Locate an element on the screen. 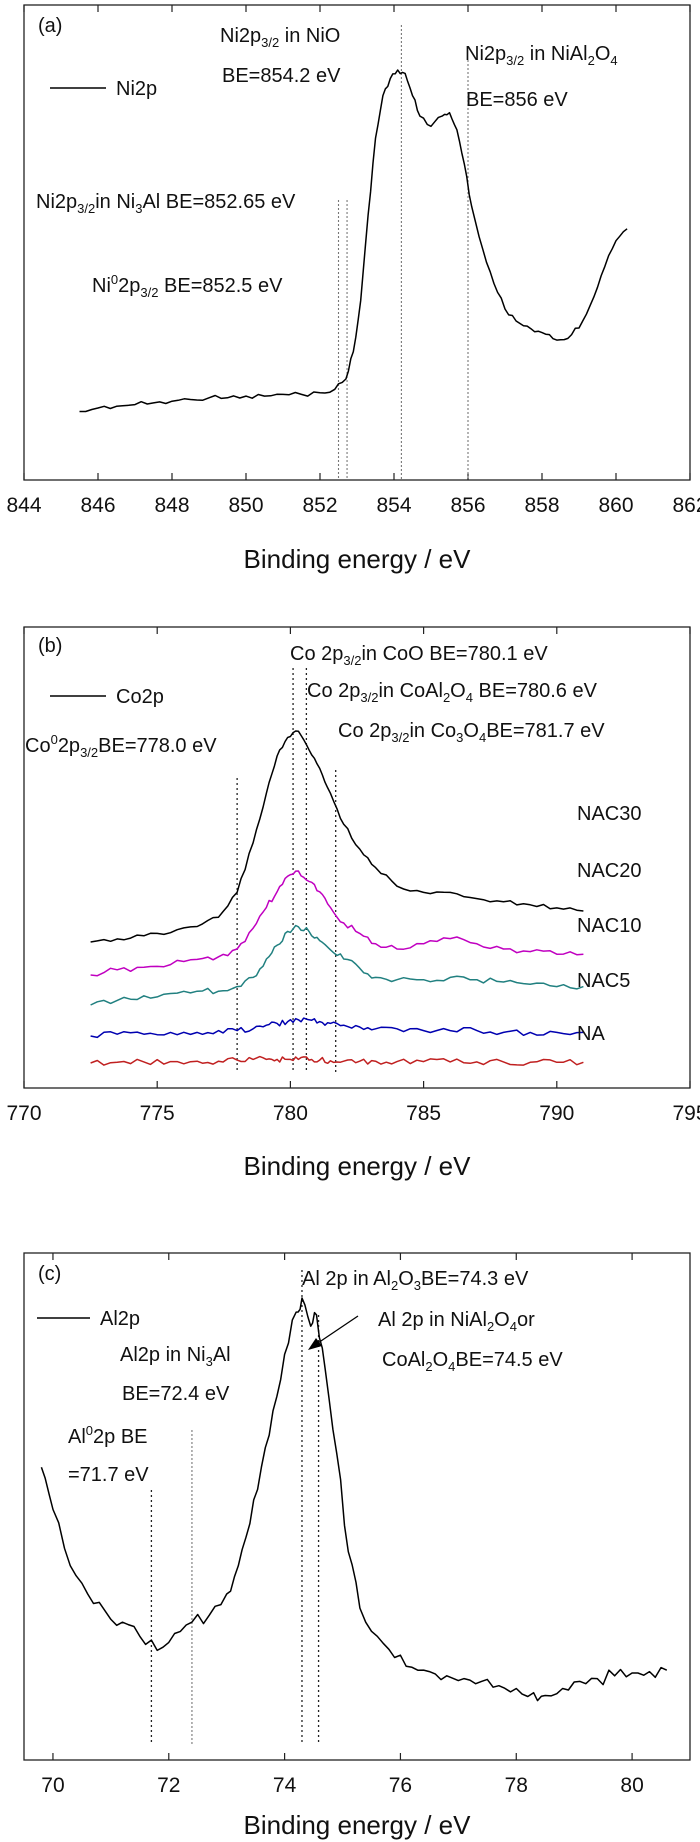 Image resolution: width=700 pixels, height=1842 pixels. arrow-head is located at coordinates (315, 1344).